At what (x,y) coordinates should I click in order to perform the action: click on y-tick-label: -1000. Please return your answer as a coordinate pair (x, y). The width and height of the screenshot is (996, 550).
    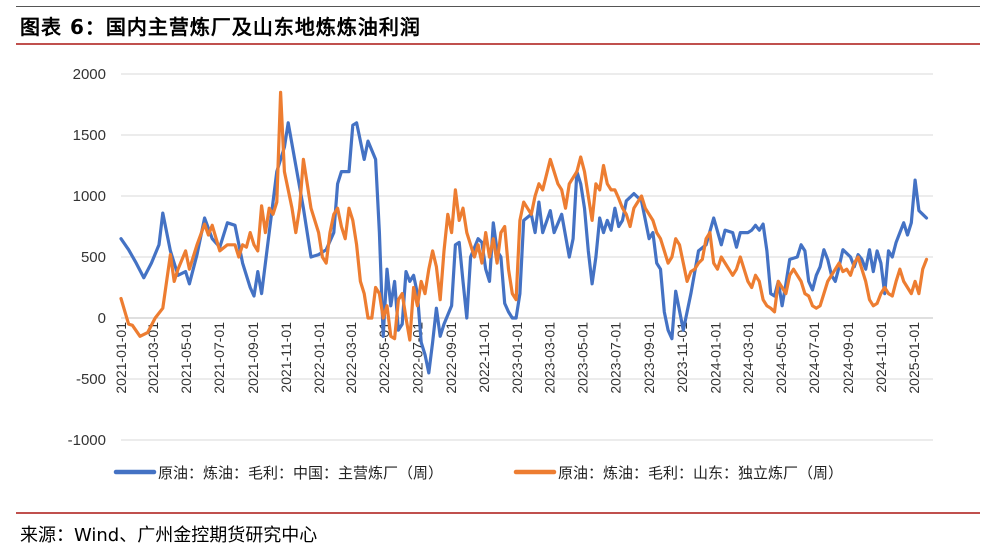
    Looking at the image, I should click on (87, 440).